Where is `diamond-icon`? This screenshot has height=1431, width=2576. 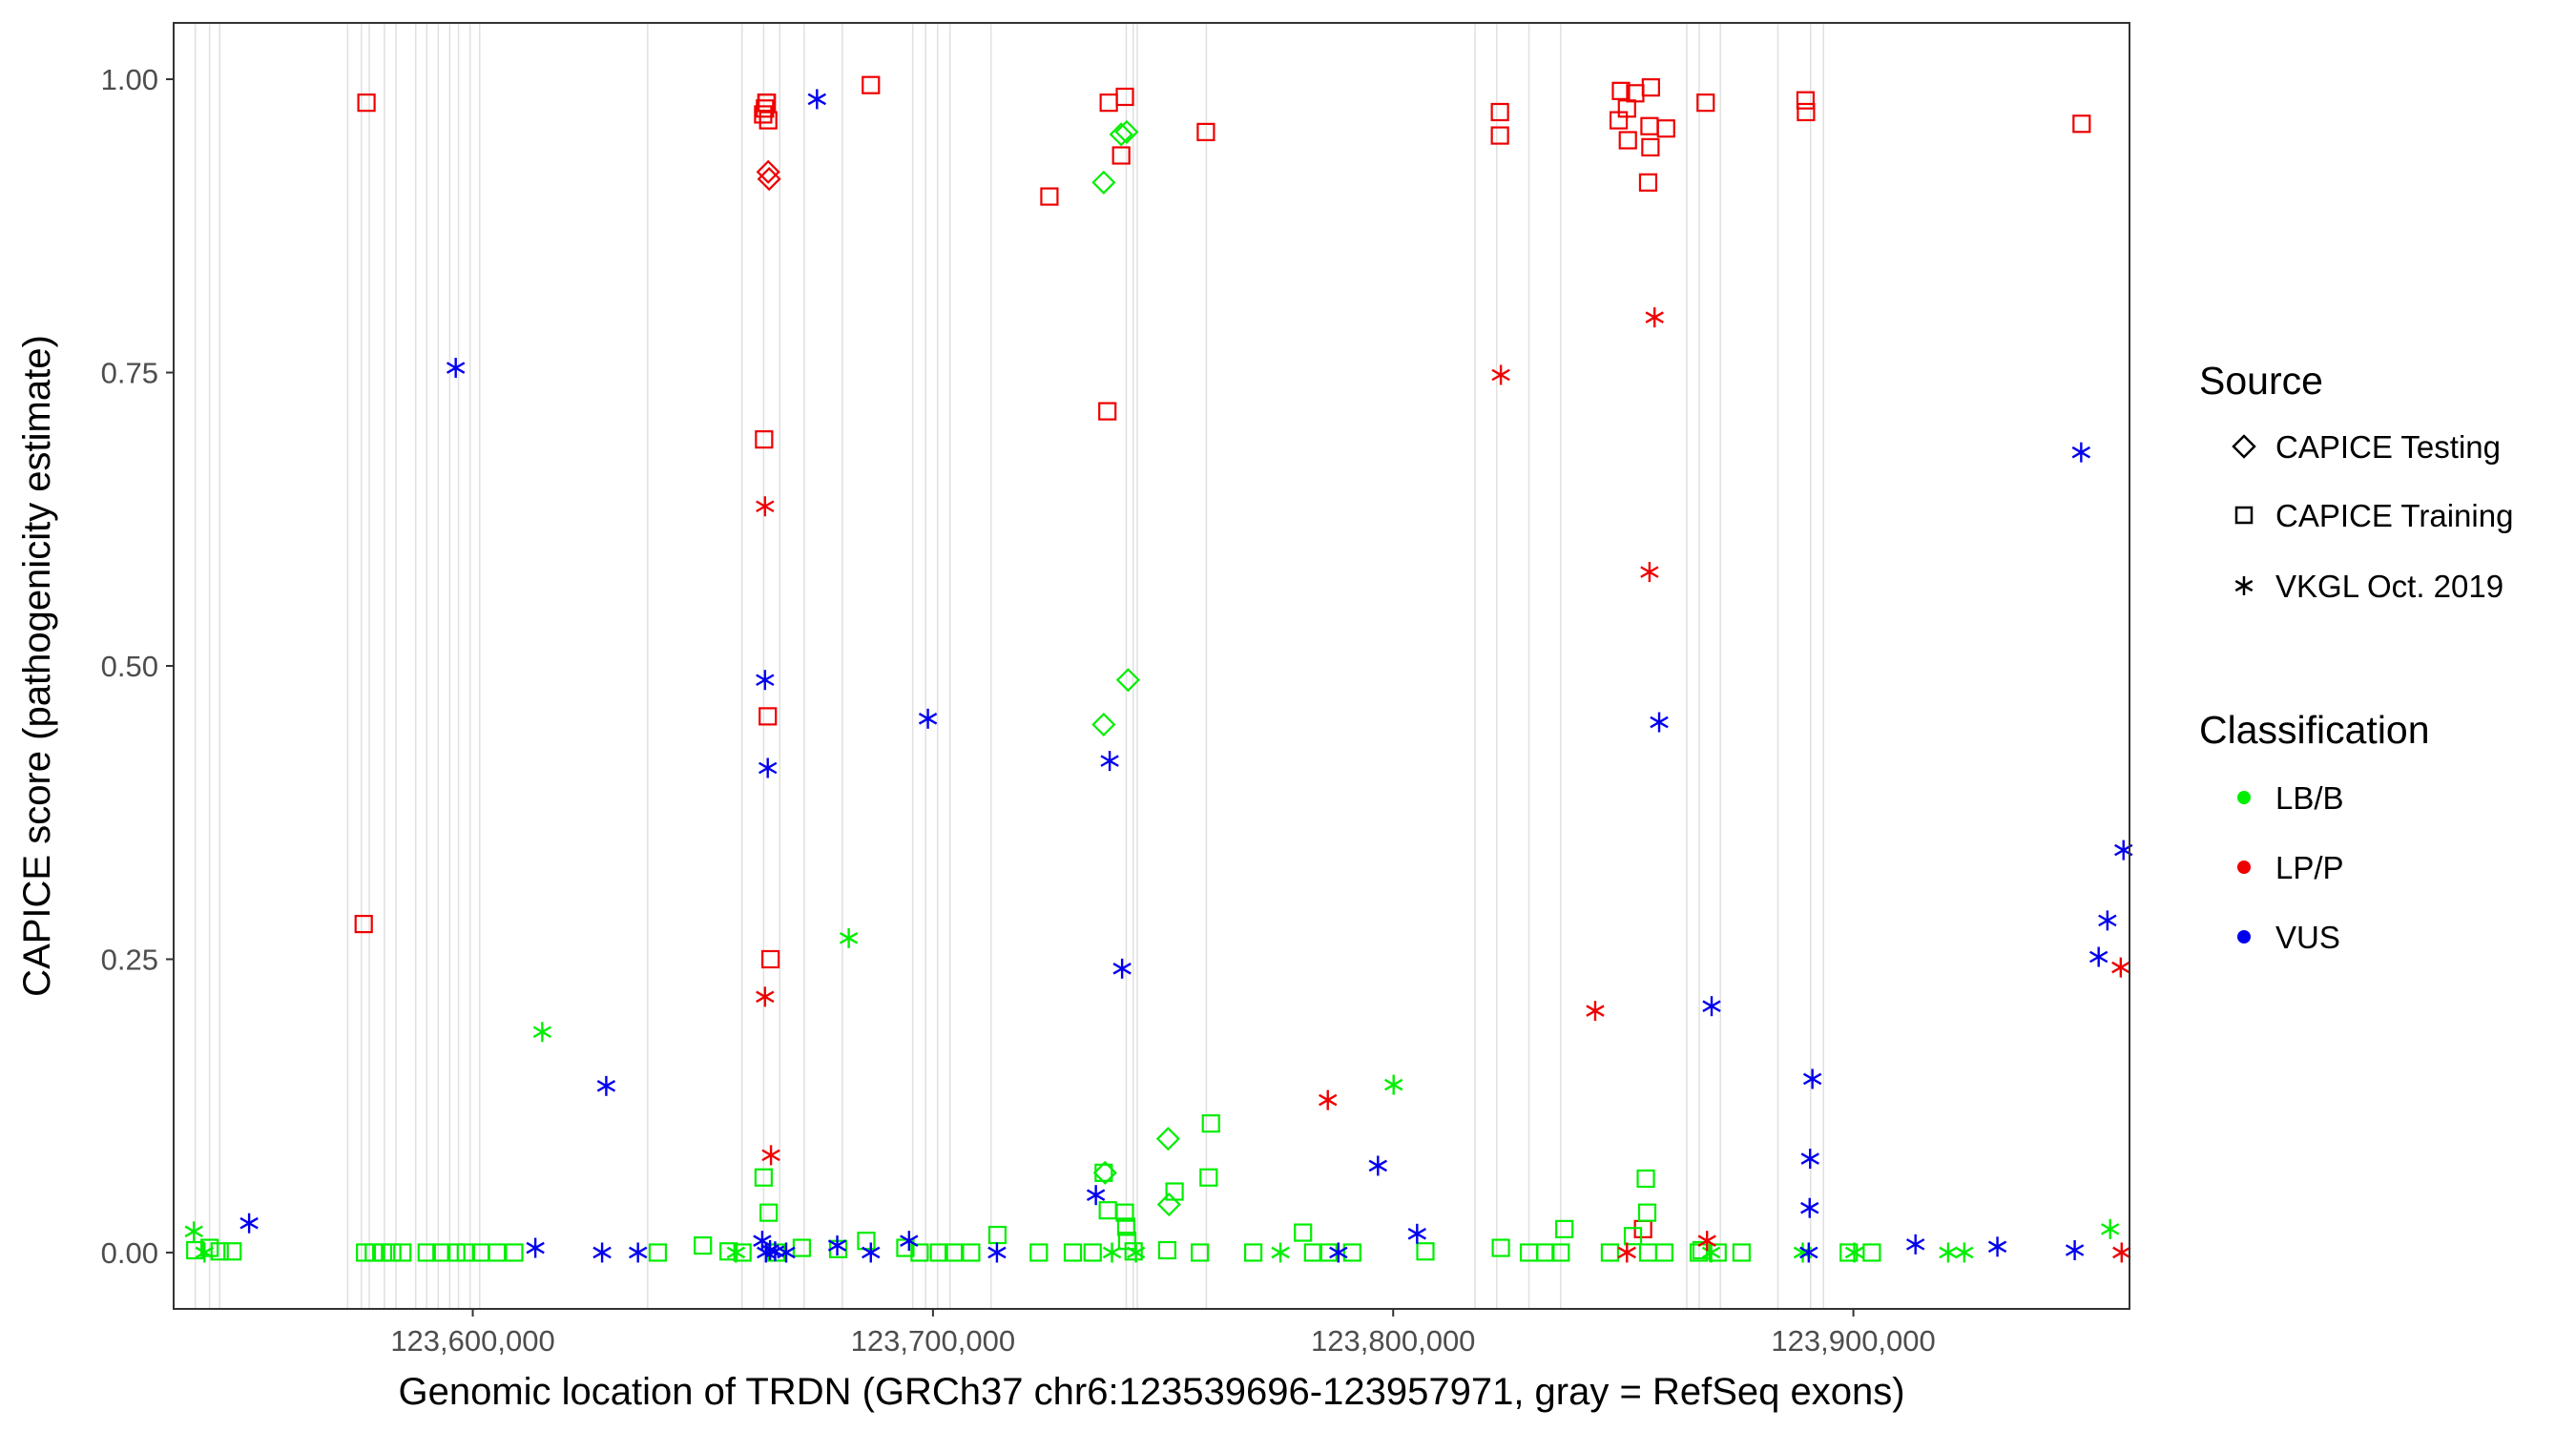 diamond-icon is located at coordinates (2244, 446).